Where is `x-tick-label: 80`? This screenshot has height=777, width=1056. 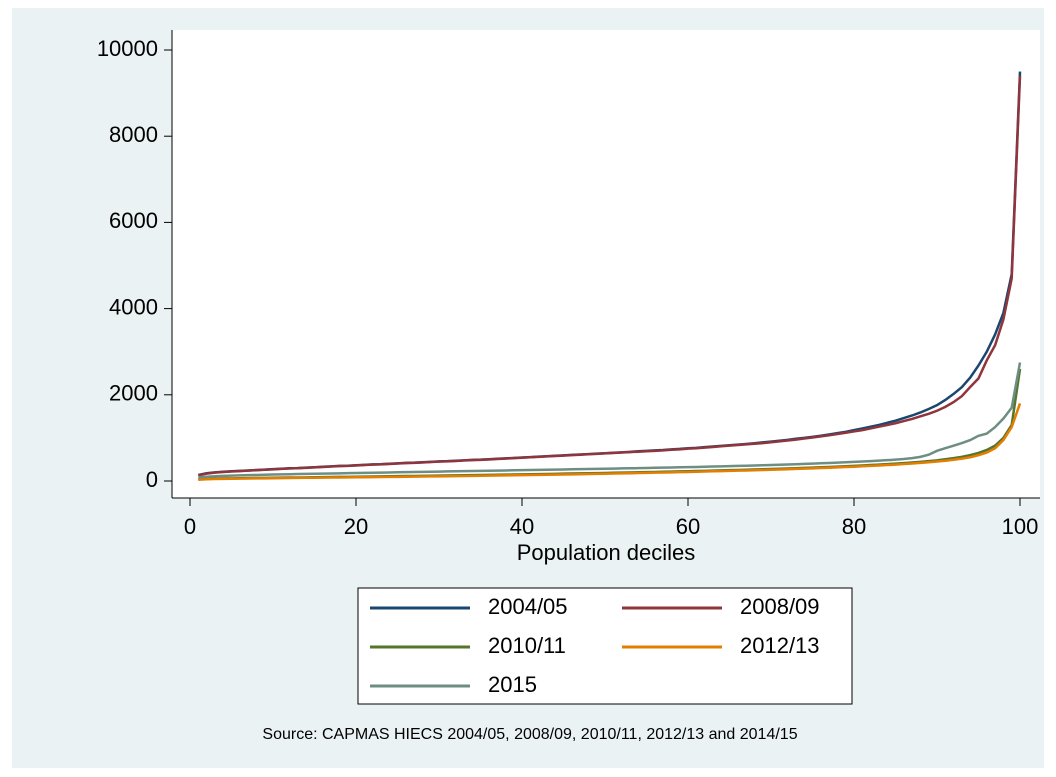
x-tick-label: 80 is located at coordinates (854, 526).